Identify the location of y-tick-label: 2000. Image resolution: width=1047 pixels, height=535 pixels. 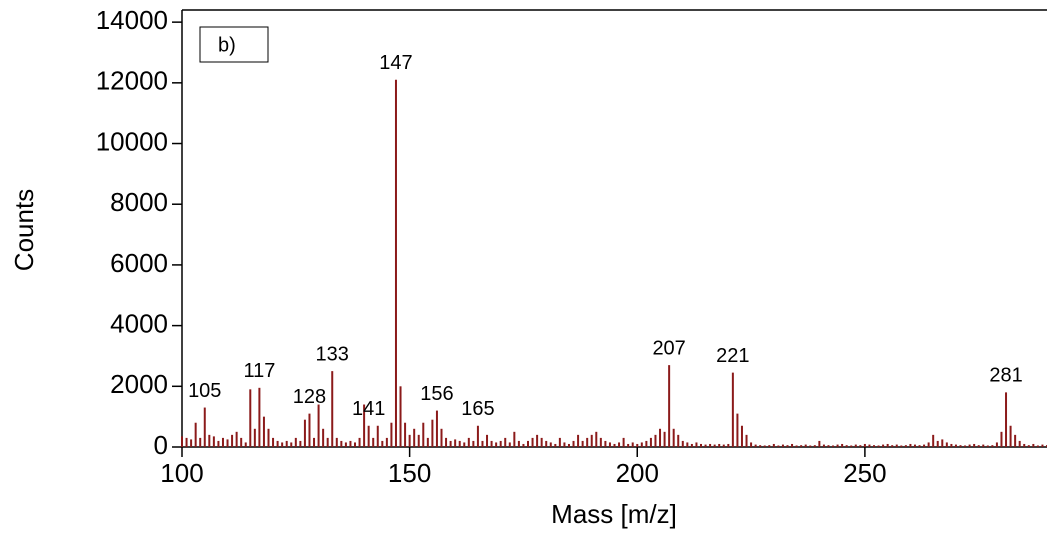
(139, 384).